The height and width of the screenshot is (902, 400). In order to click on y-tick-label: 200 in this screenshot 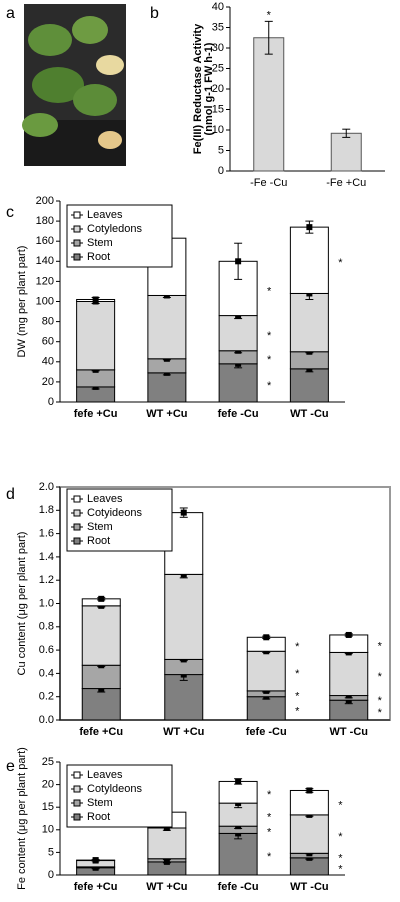, I will do `click(45, 201)`.